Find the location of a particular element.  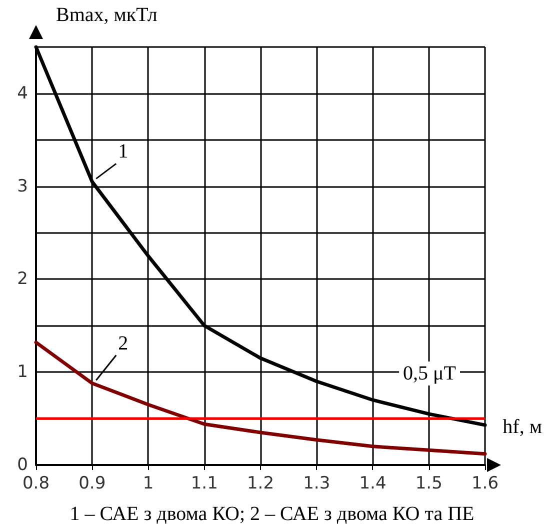

series-label: 1 is located at coordinates (123, 151).